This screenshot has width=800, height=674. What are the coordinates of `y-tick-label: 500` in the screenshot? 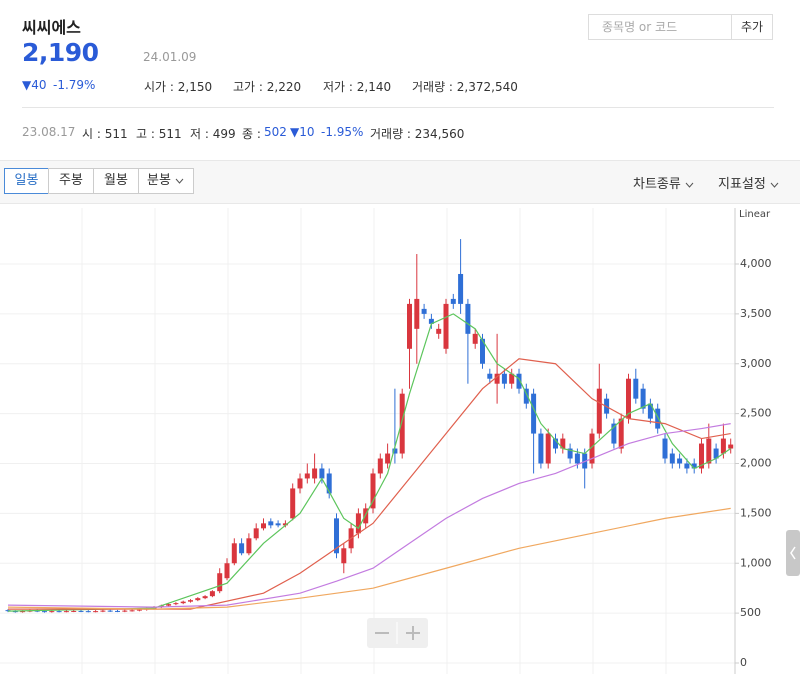 It's located at (750, 612).